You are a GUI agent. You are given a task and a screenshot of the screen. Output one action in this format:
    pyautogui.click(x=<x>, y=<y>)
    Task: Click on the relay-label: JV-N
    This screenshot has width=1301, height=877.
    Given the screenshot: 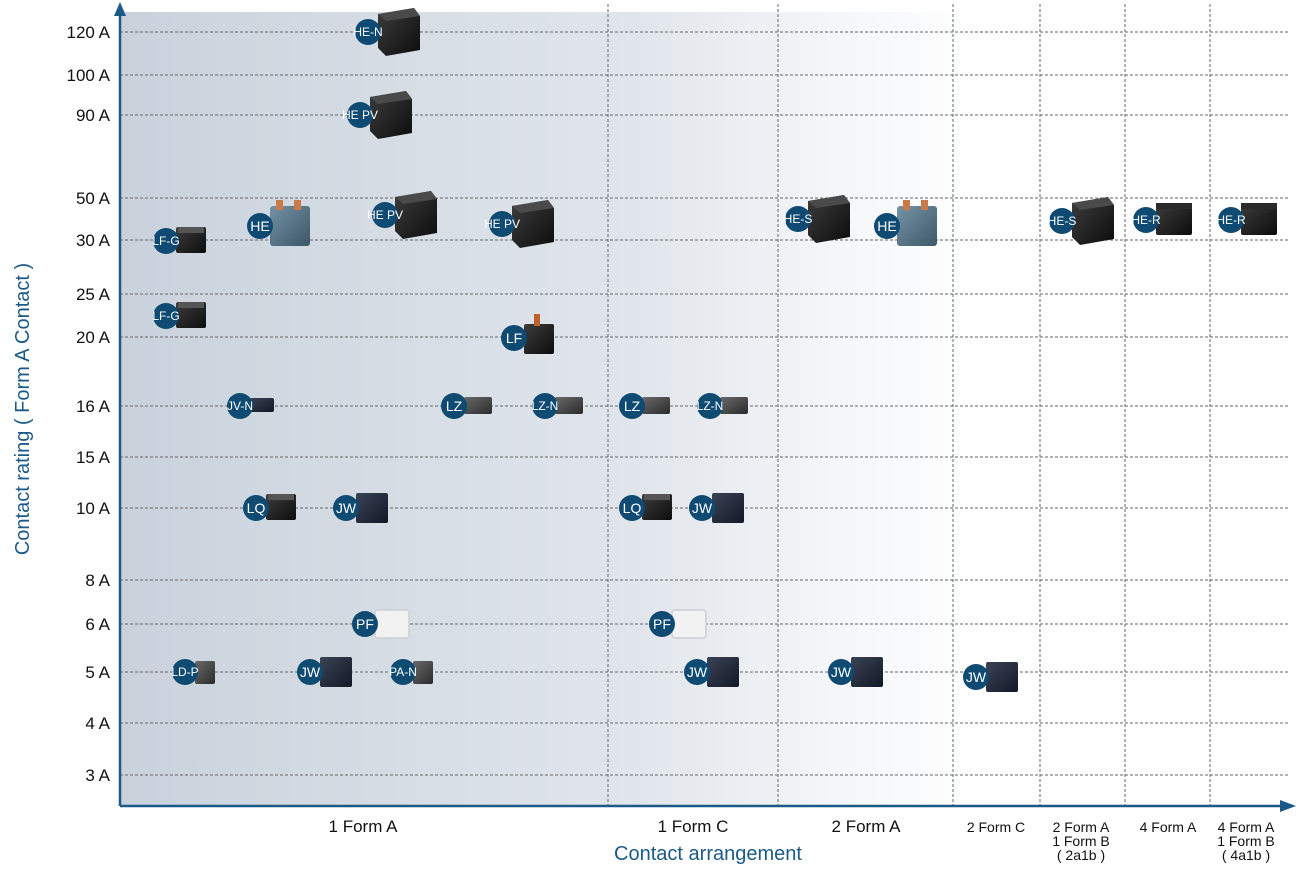 What is the action you would take?
    pyautogui.click(x=240, y=406)
    